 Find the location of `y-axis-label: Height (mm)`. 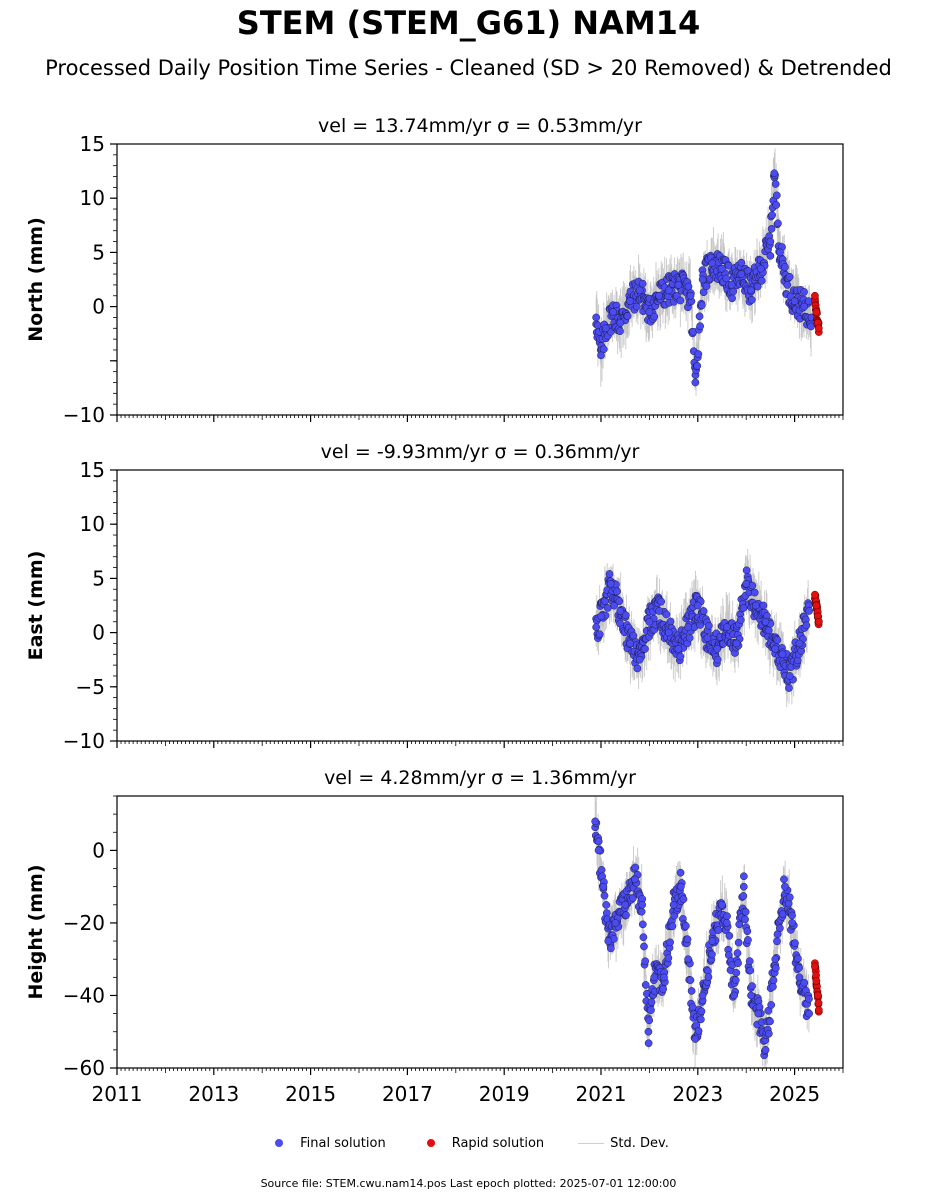

y-axis-label: Height (mm) is located at coordinates (36, 931).